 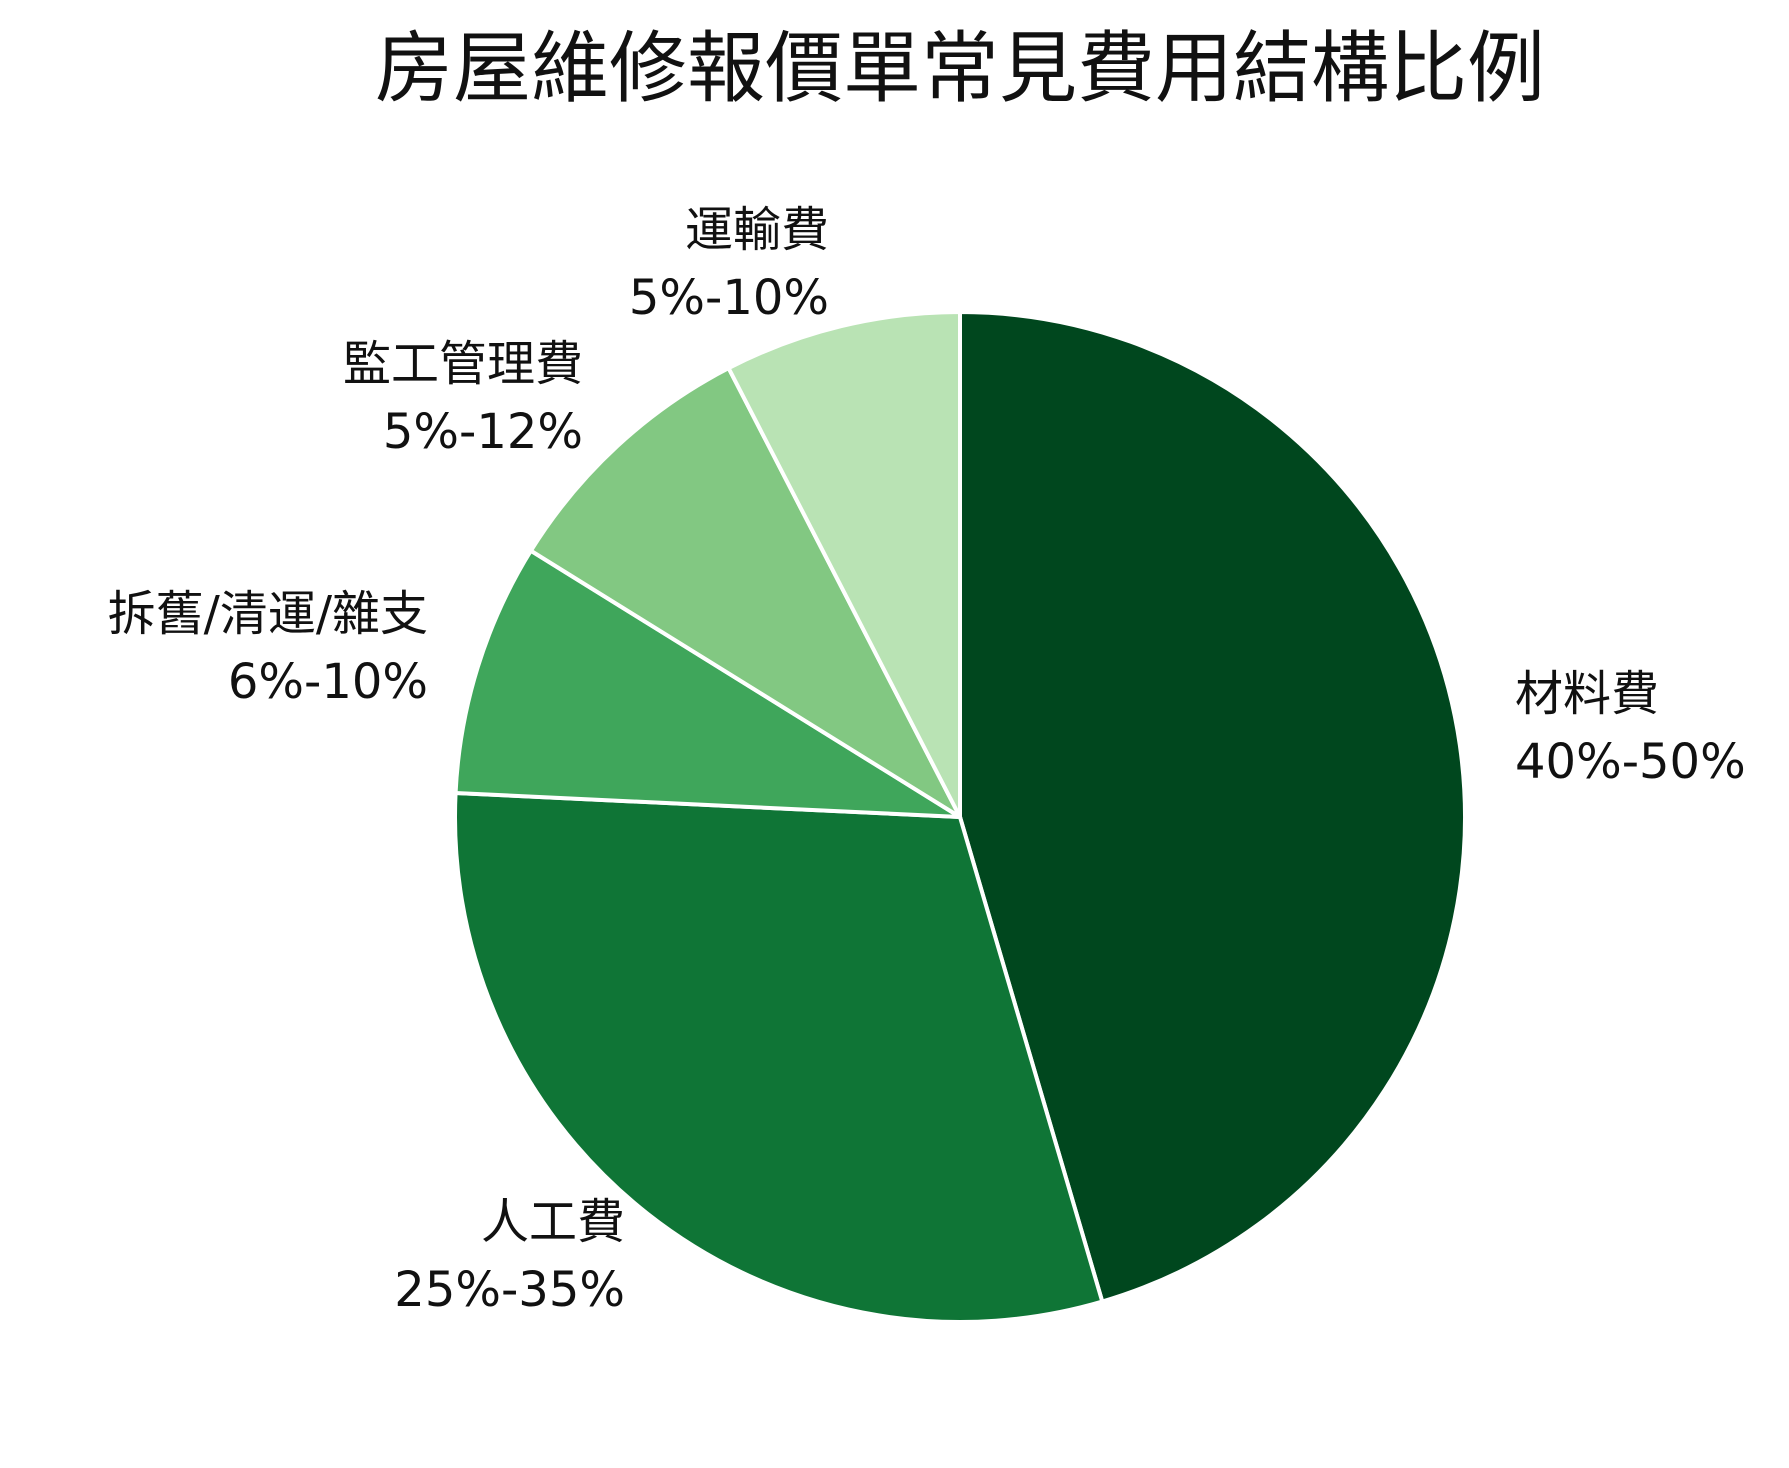 I want to click on slice-label-name-2: 人工費, so click(x=553, y=1222).